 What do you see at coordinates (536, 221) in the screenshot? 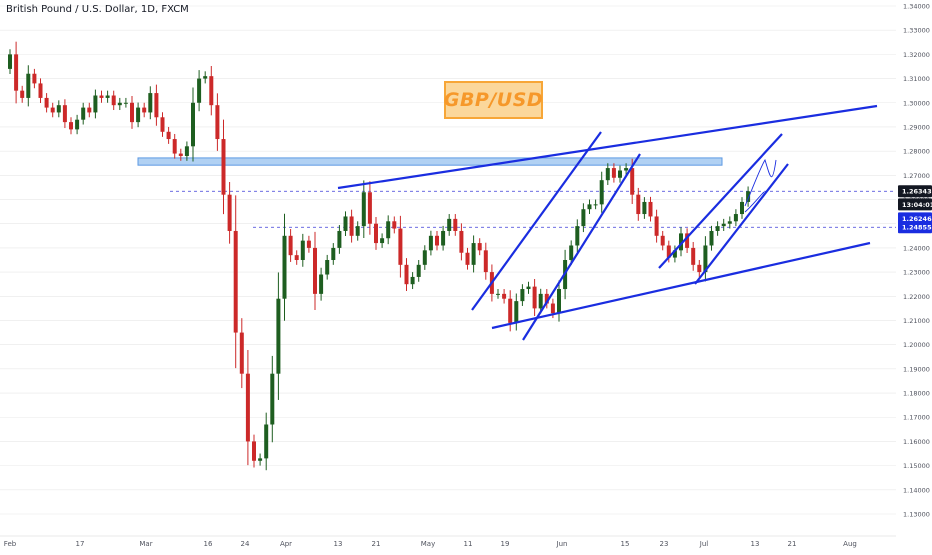
I see `trend-line` at bounding box center [536, 221].